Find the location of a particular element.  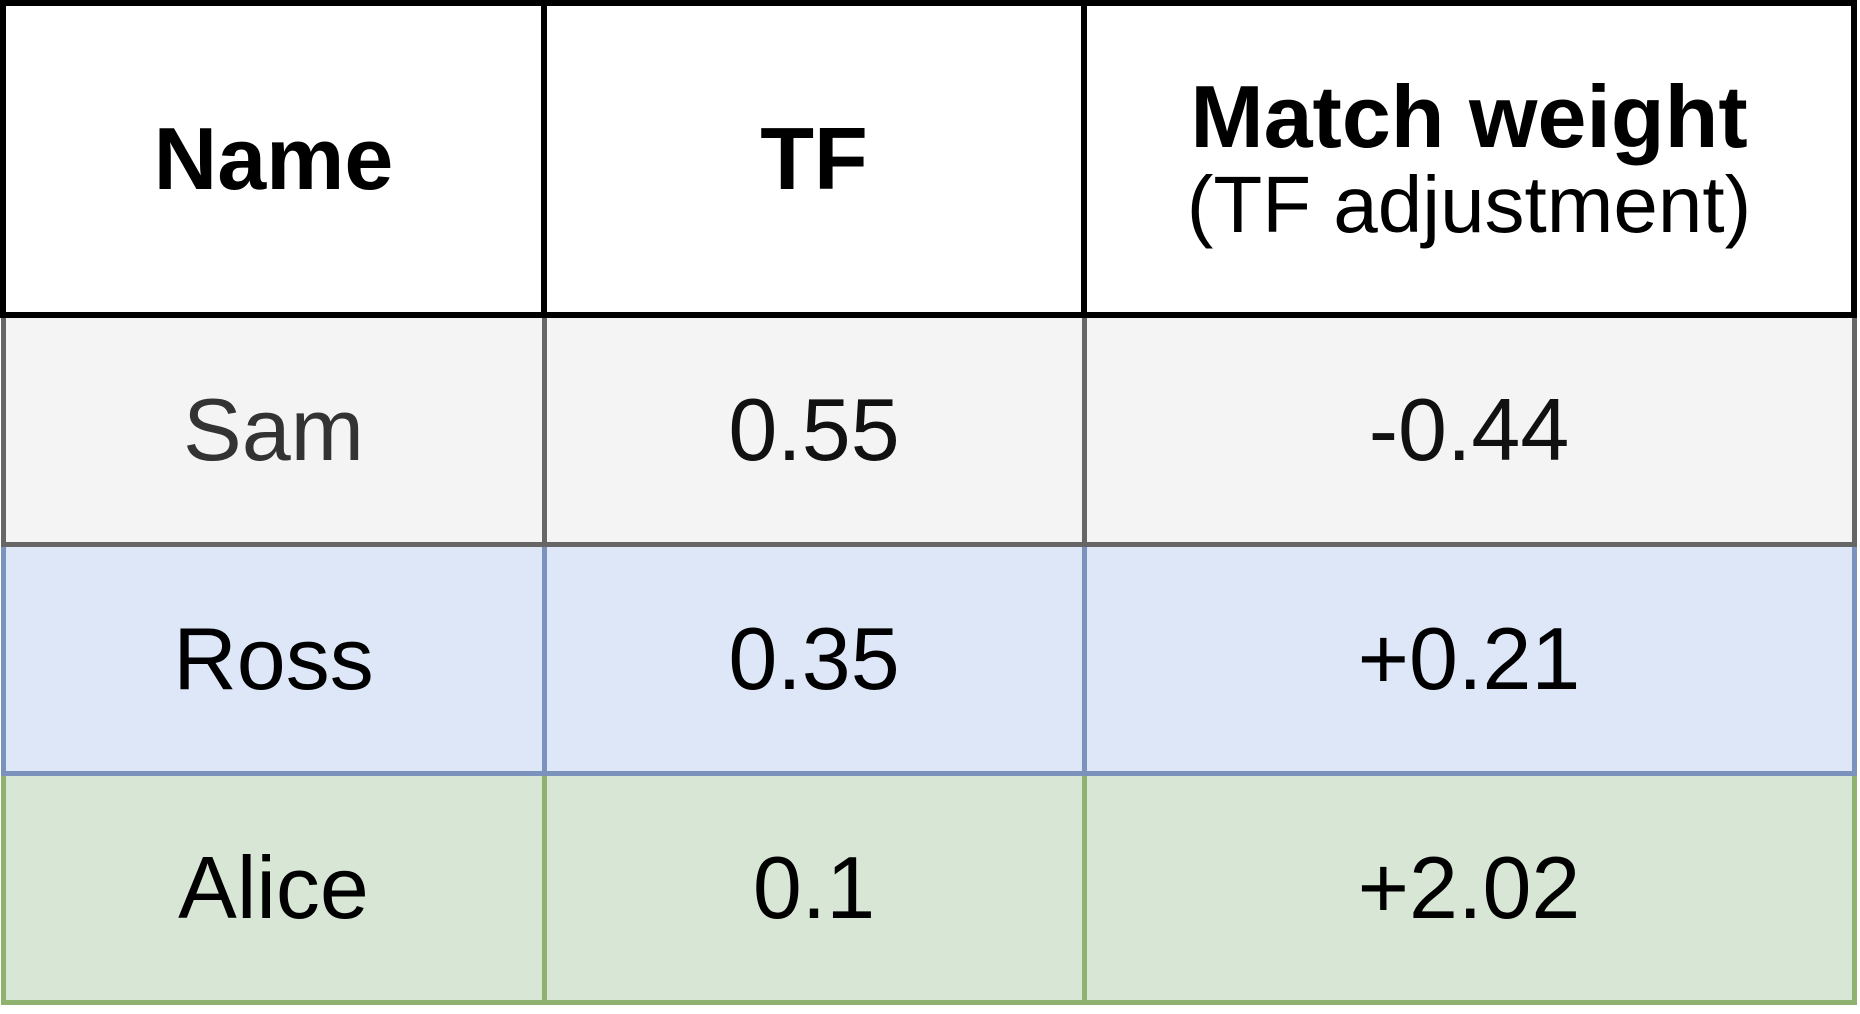

cell-match-weight: +0.21 is located at coordinates (1469, 659).